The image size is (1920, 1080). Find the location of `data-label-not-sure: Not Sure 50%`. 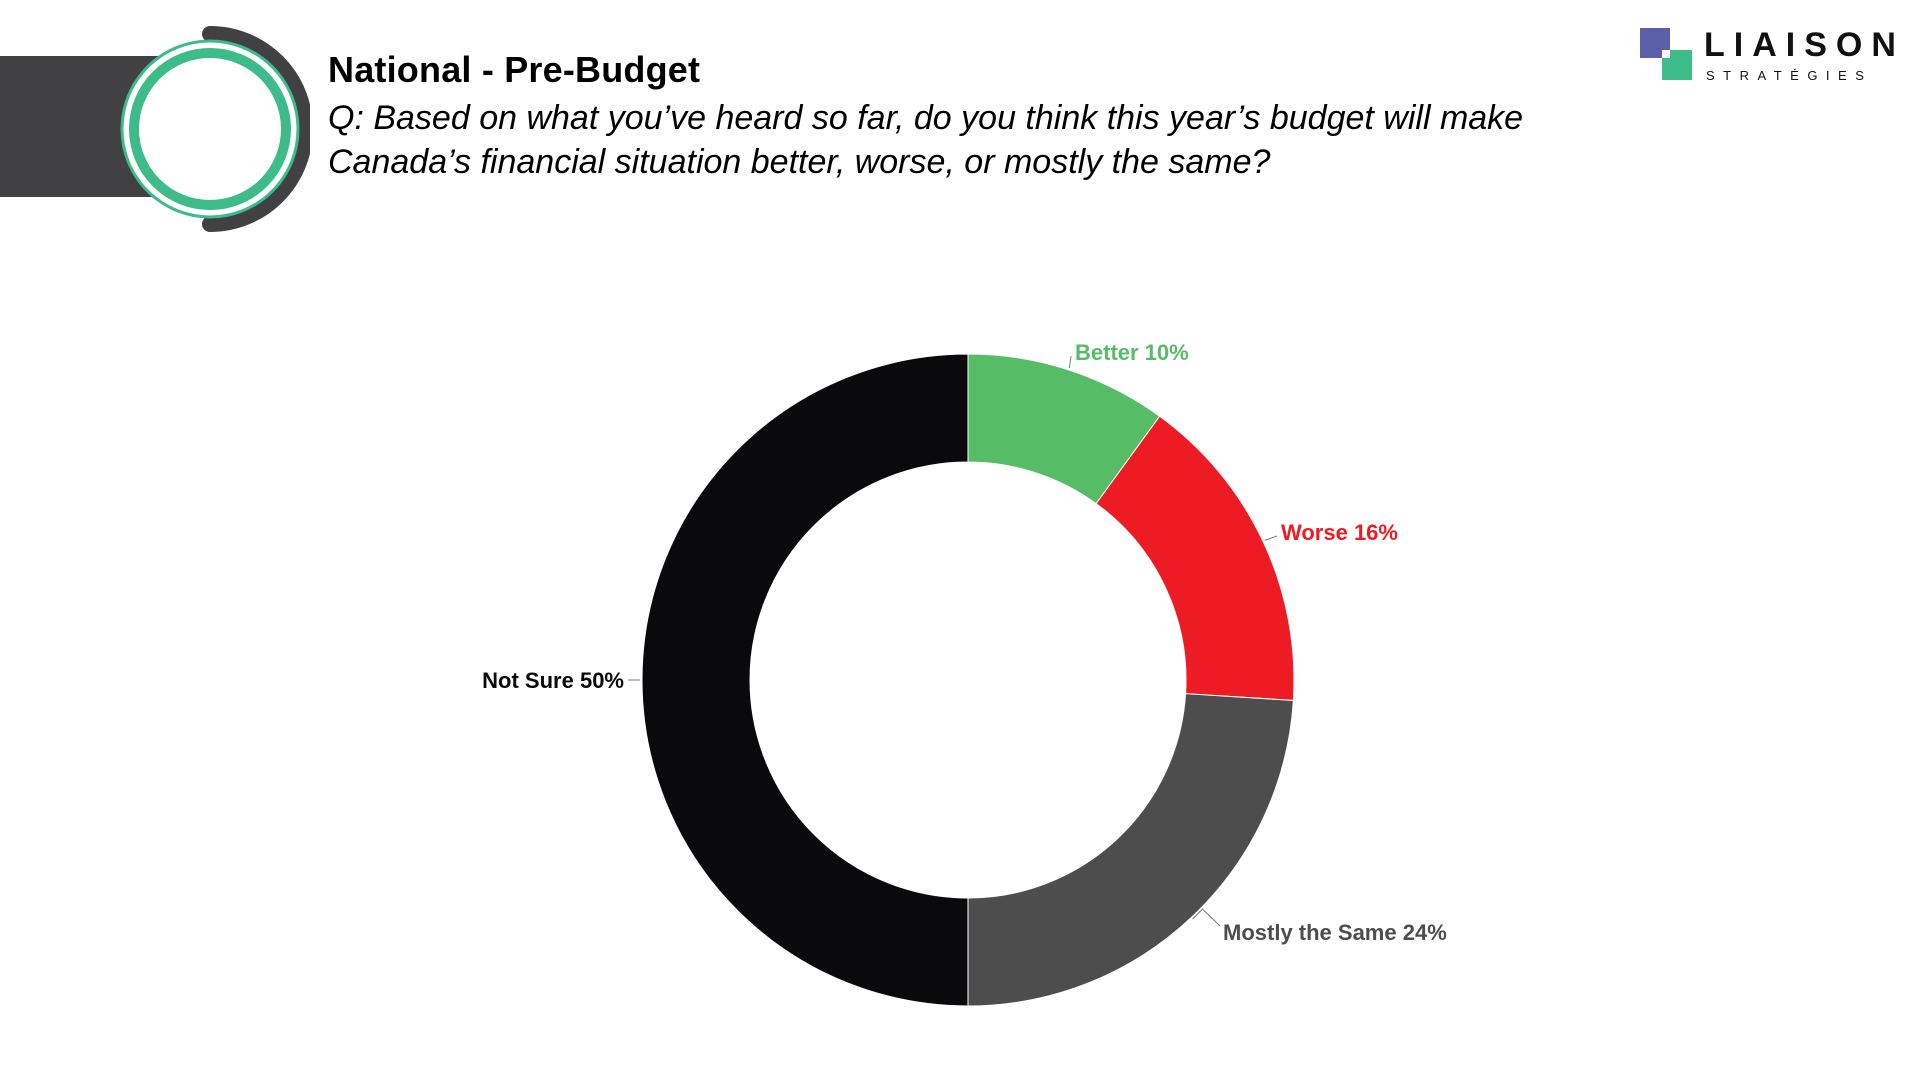

data-label-not-sure: Not Sure 50% is located at coordinates (553, 680).